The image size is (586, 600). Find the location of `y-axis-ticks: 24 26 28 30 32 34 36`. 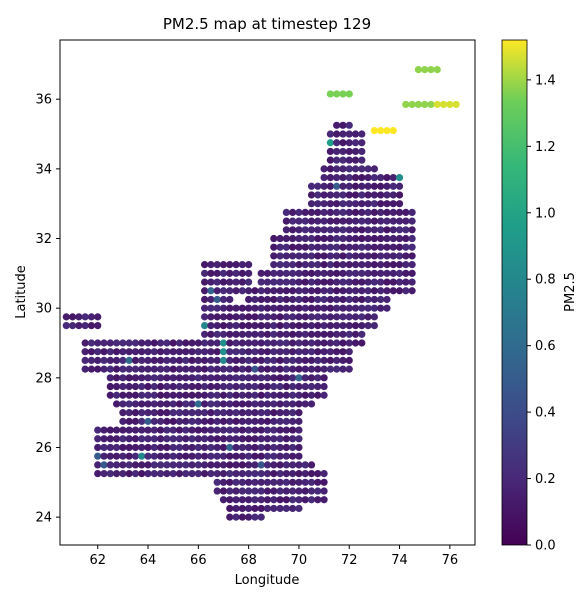

y-axis-ticks: 24 26 28 30 32 34 36 is located at coordinates (47, 309).